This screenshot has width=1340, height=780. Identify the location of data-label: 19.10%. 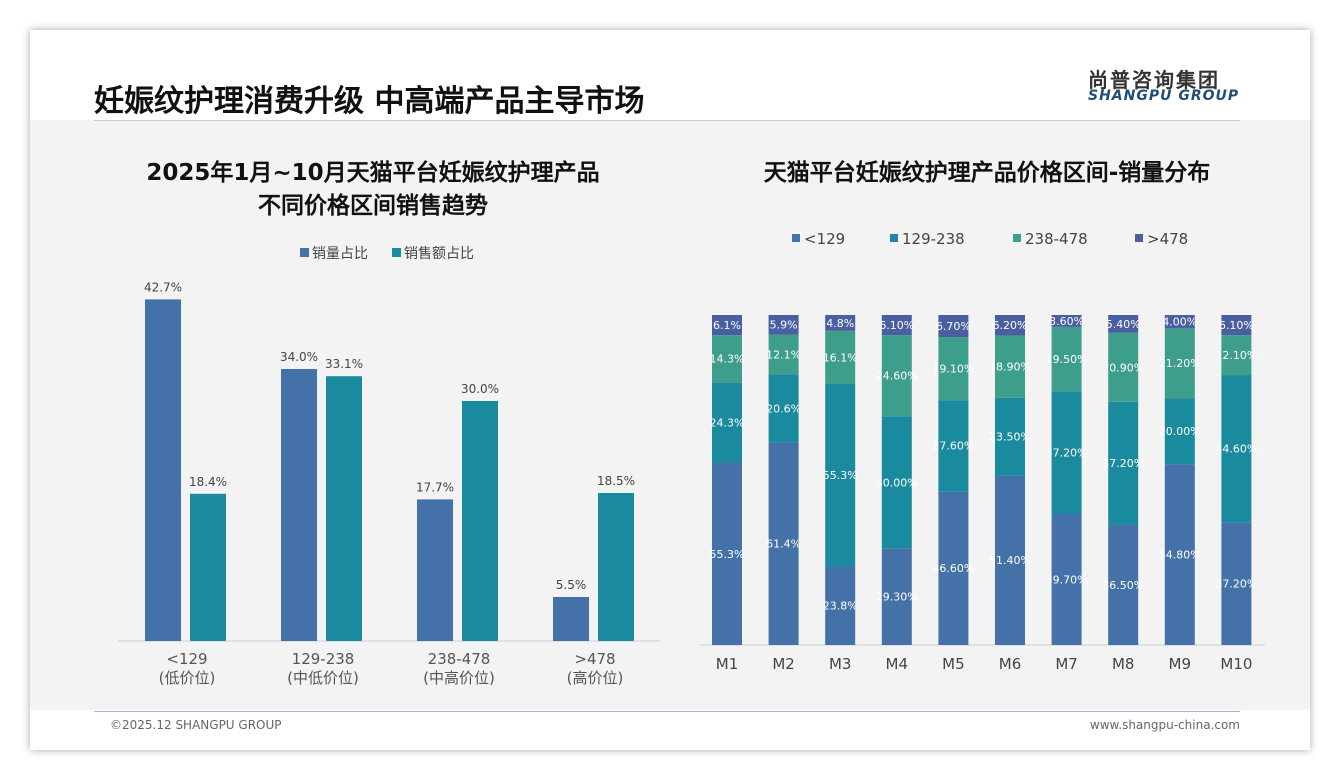
(953, 369).